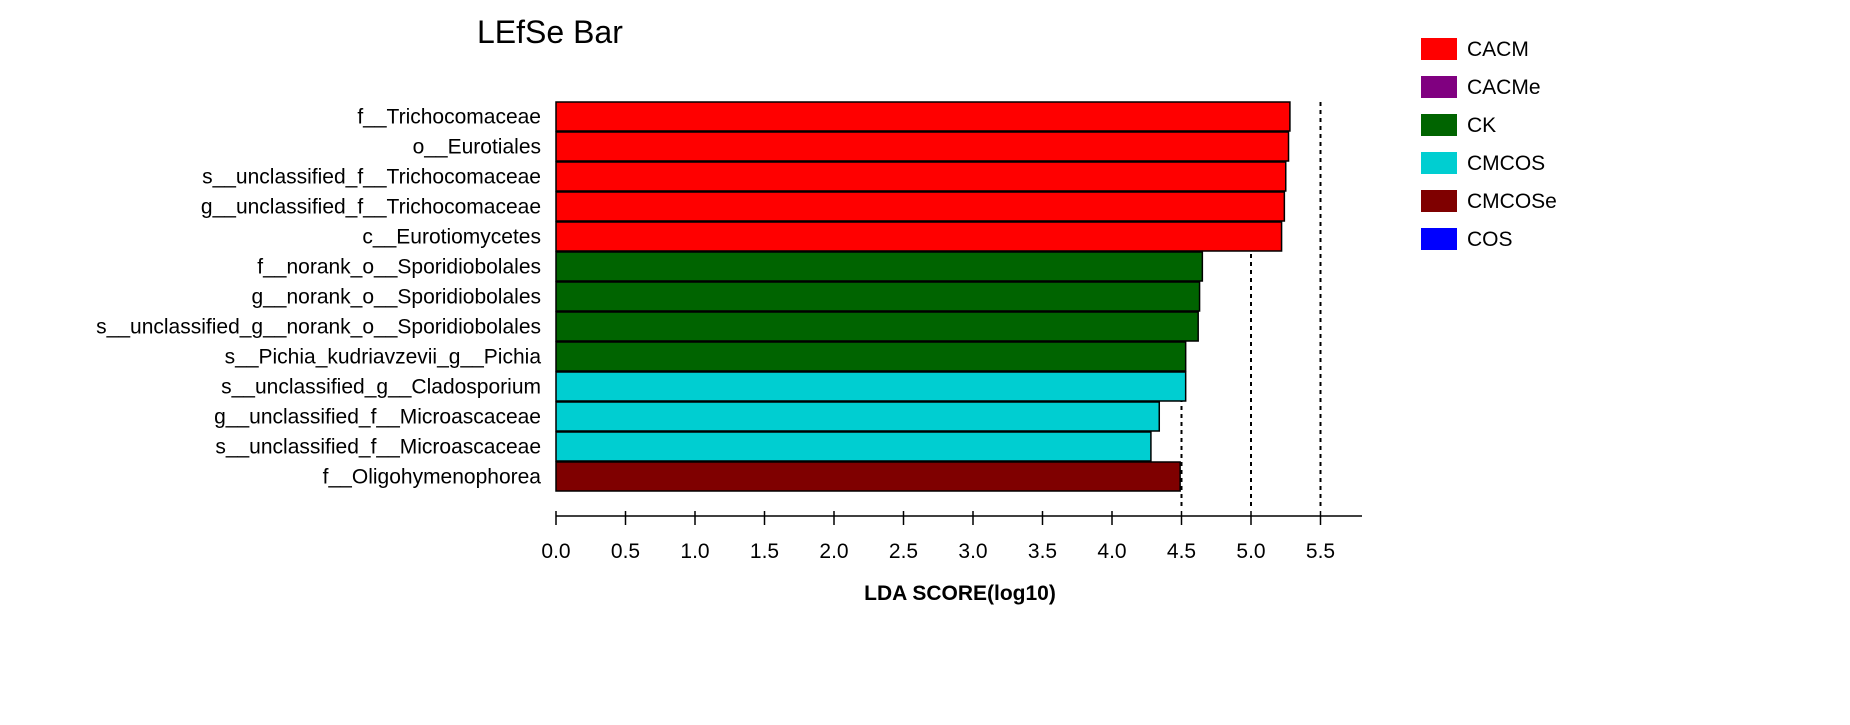 The image size is (1850, 725). Describe the element at coordinates (1320, 551) in the screenshot. I see `x-tick-label-11: 5.5` at that location.